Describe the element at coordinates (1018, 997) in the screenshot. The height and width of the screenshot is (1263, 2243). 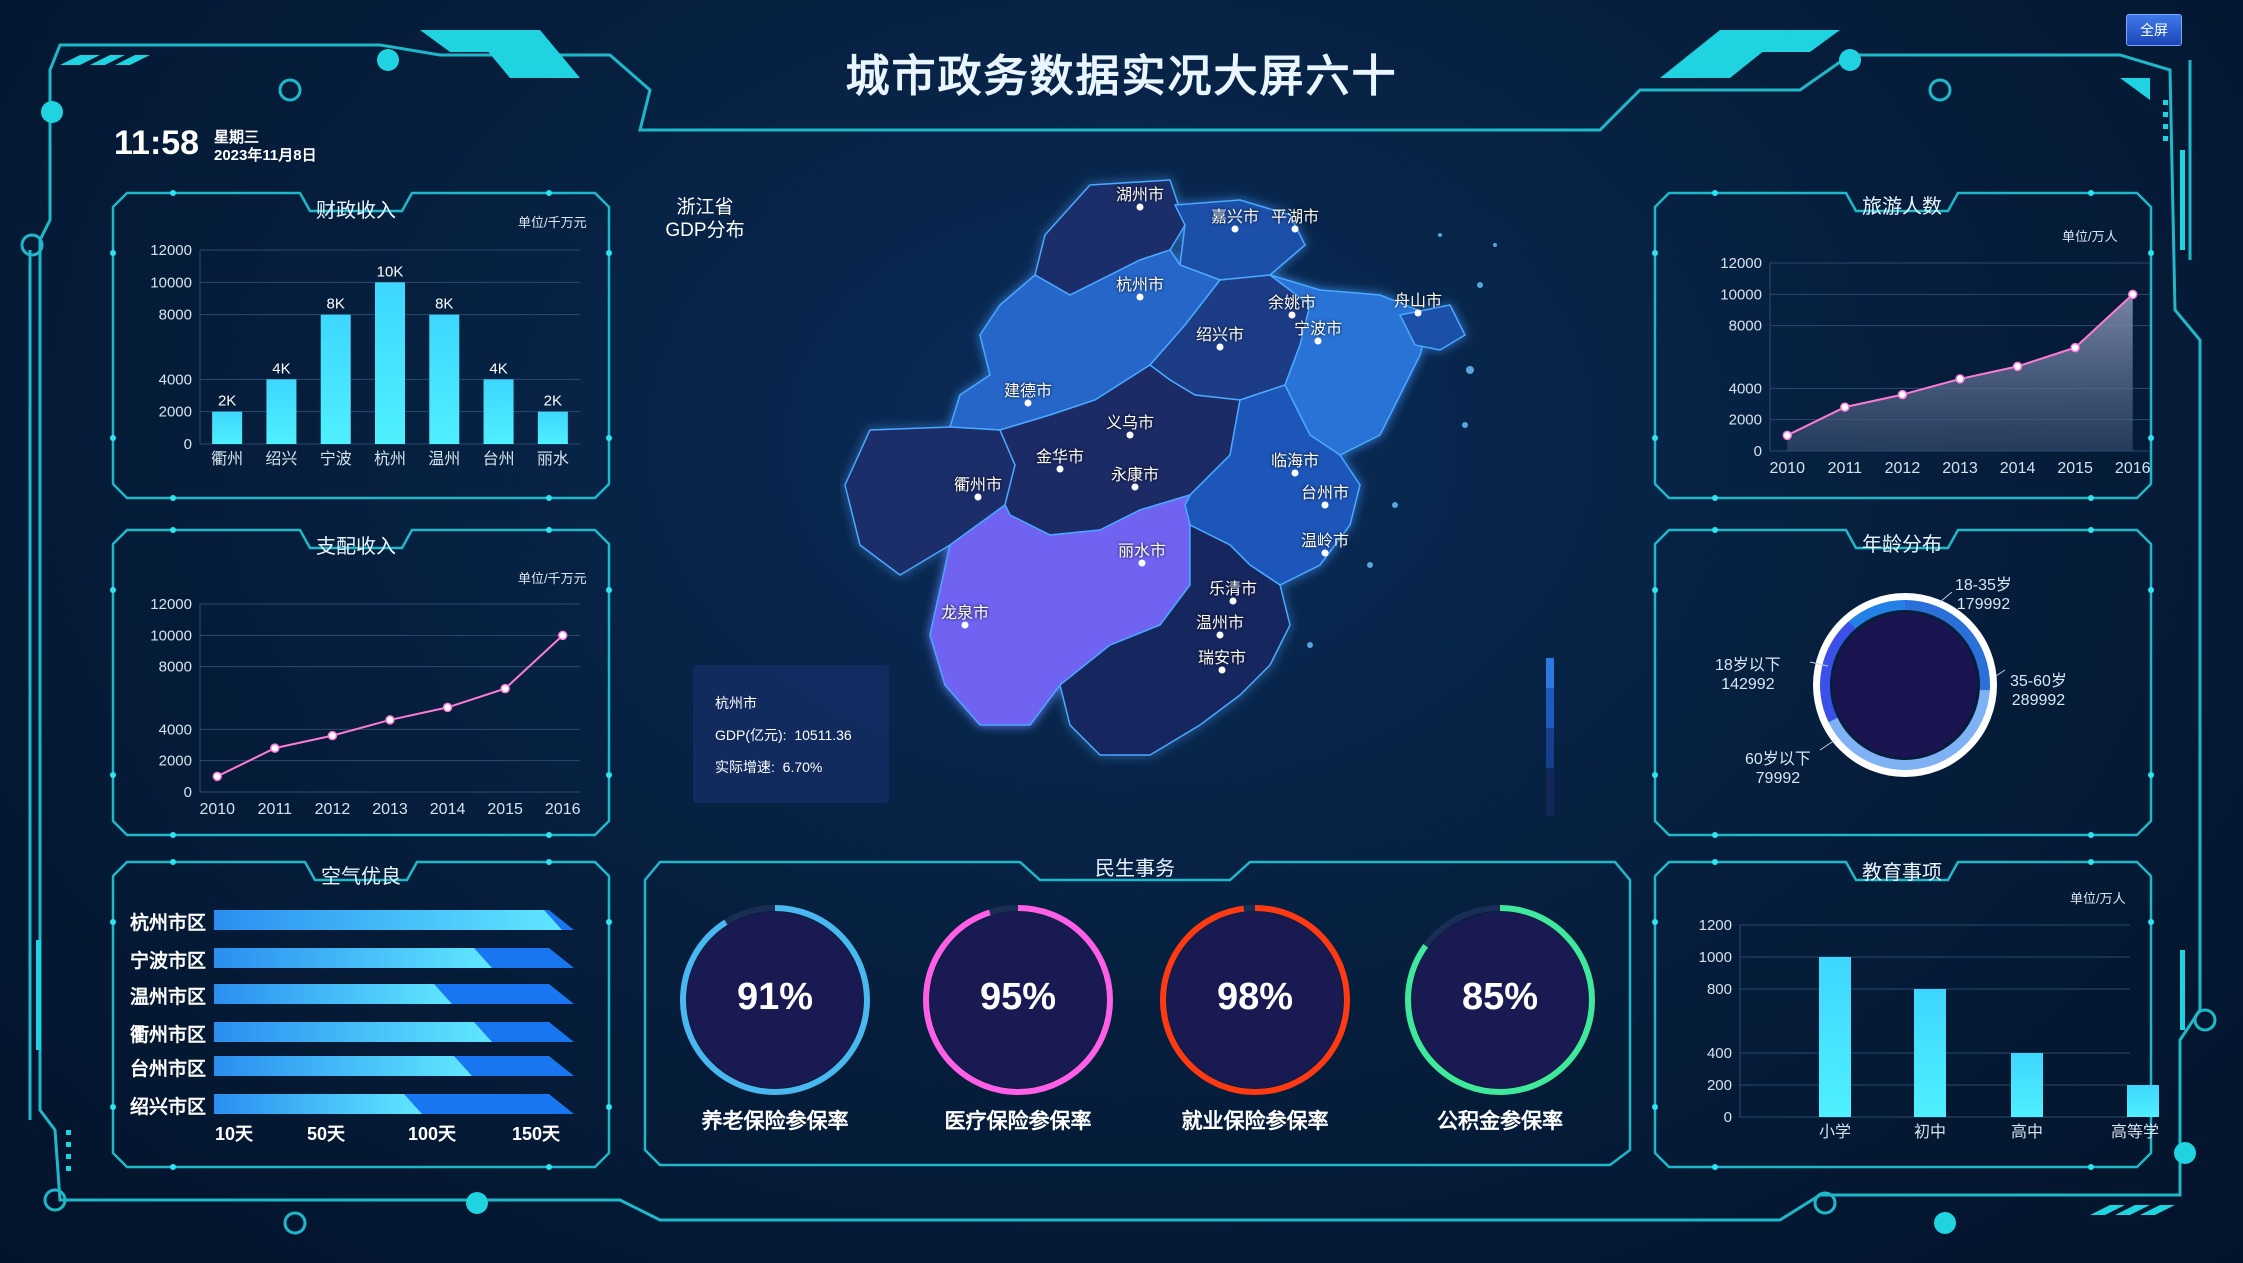
I see `gauge-value: 95%` at that location.